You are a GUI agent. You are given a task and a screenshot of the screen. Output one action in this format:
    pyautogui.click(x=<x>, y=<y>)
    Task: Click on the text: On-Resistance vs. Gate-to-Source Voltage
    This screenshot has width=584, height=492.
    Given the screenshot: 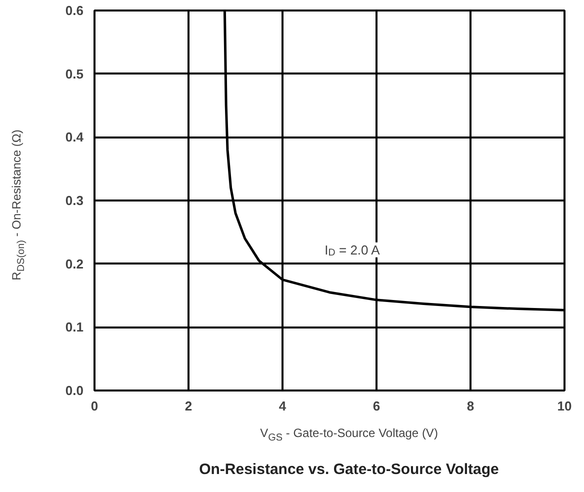 What is the action you would take?
    pyautogui.click(x=349, y=470)
    